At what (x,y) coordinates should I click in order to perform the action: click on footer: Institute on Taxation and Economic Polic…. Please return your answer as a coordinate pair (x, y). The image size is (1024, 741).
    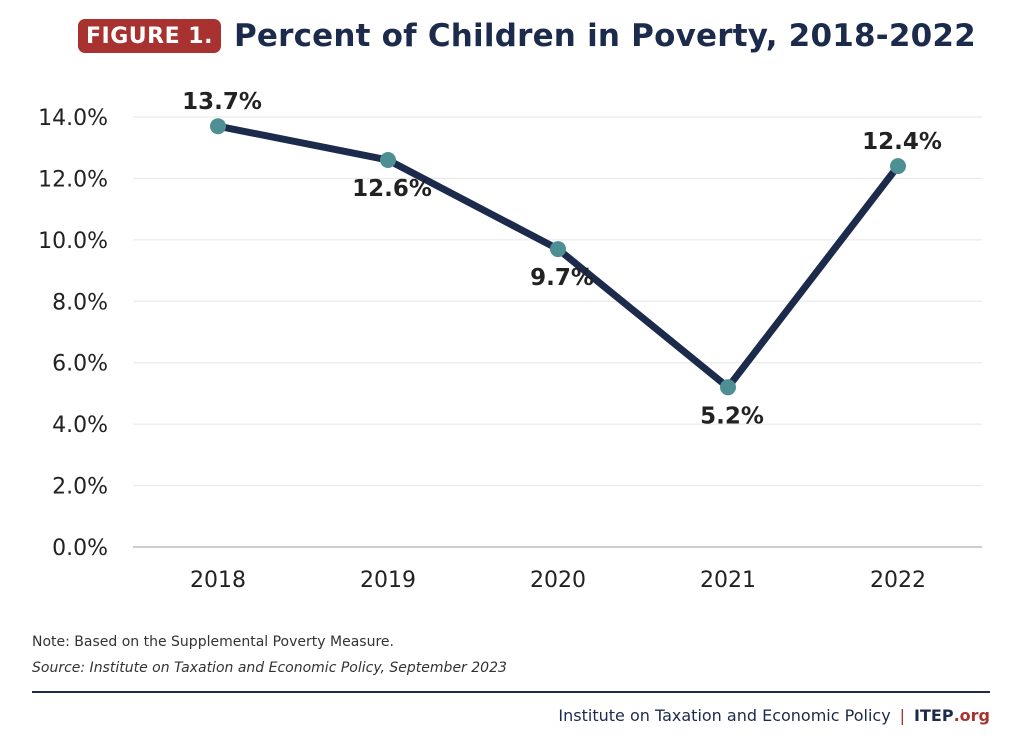
    Looking at the image, I should click on (774, 715).